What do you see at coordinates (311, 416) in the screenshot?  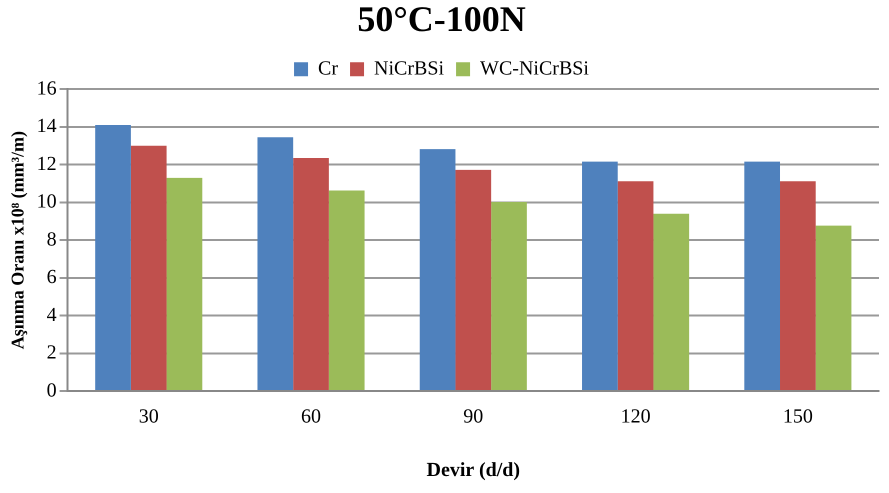 I see `x-tick-label: 60` at bounding box center [311, 416].